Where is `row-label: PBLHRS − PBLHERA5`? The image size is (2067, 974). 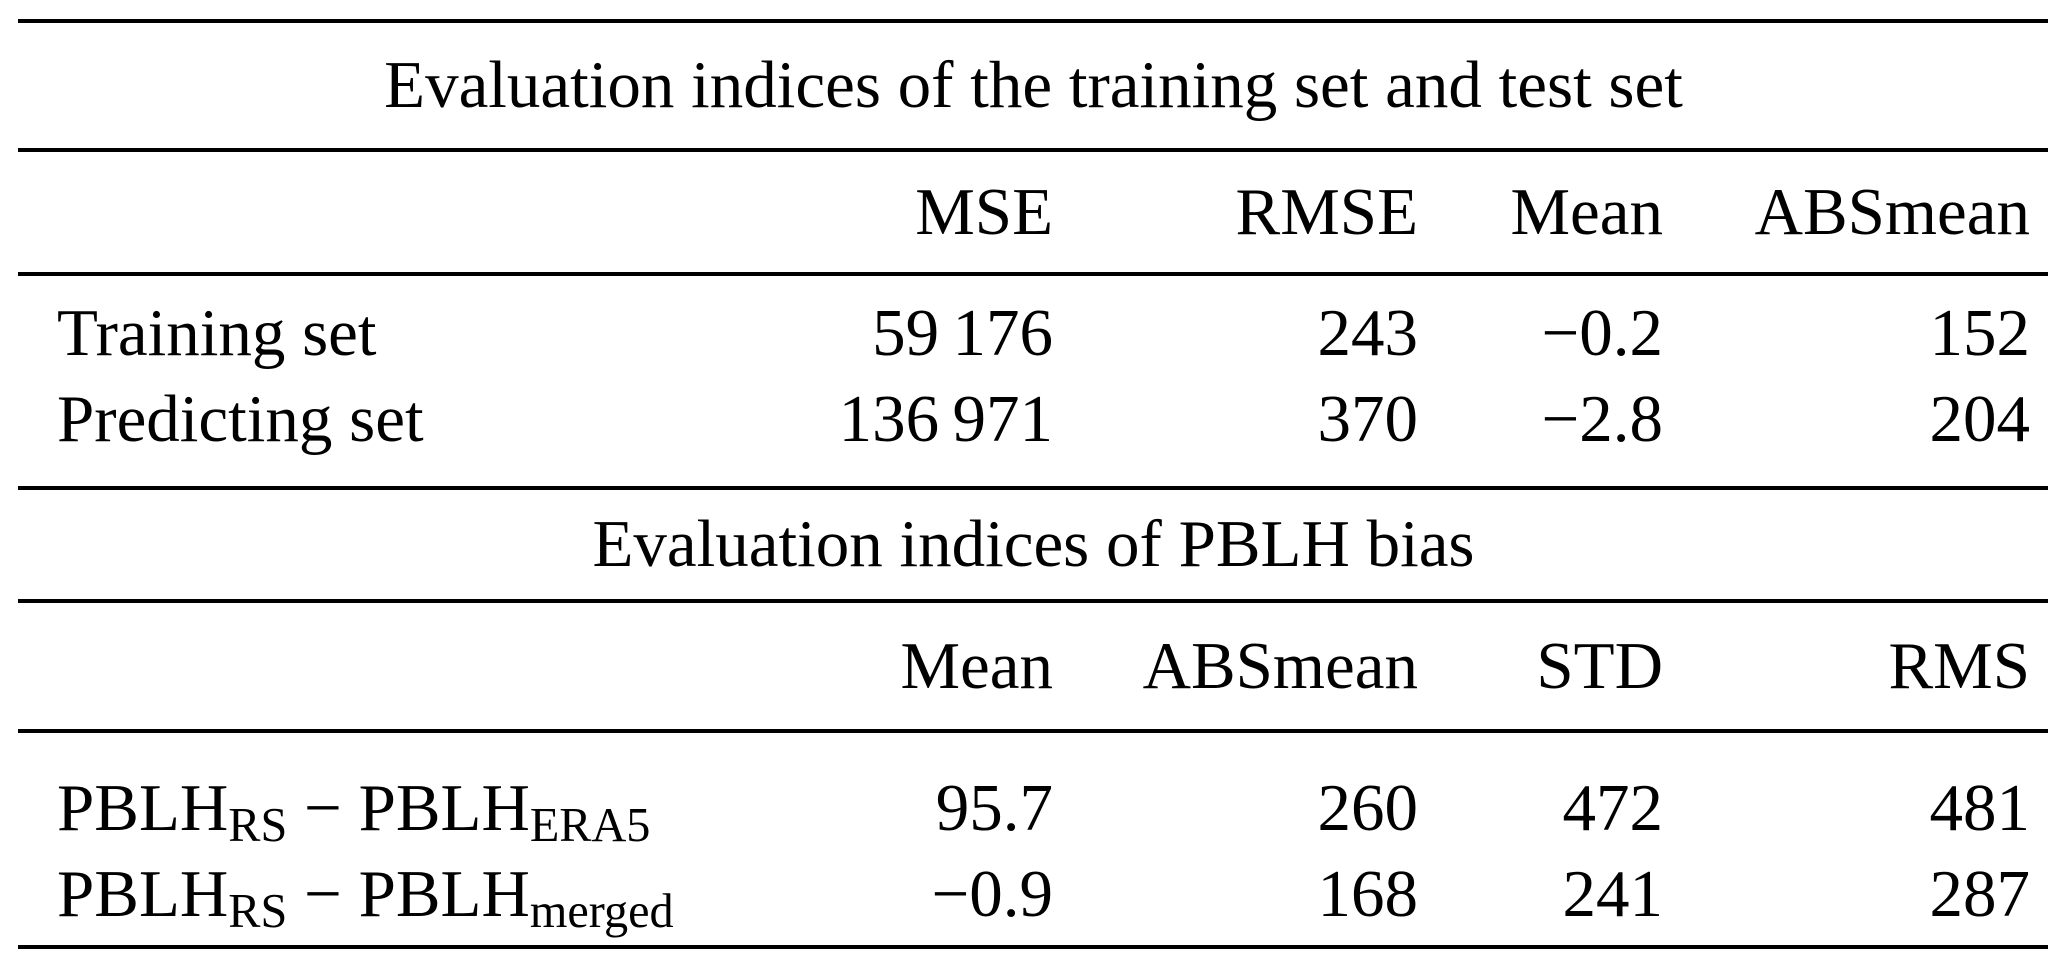 row-label: PBLHRS − PBLHERA5 is located at coordinates (353, 808).